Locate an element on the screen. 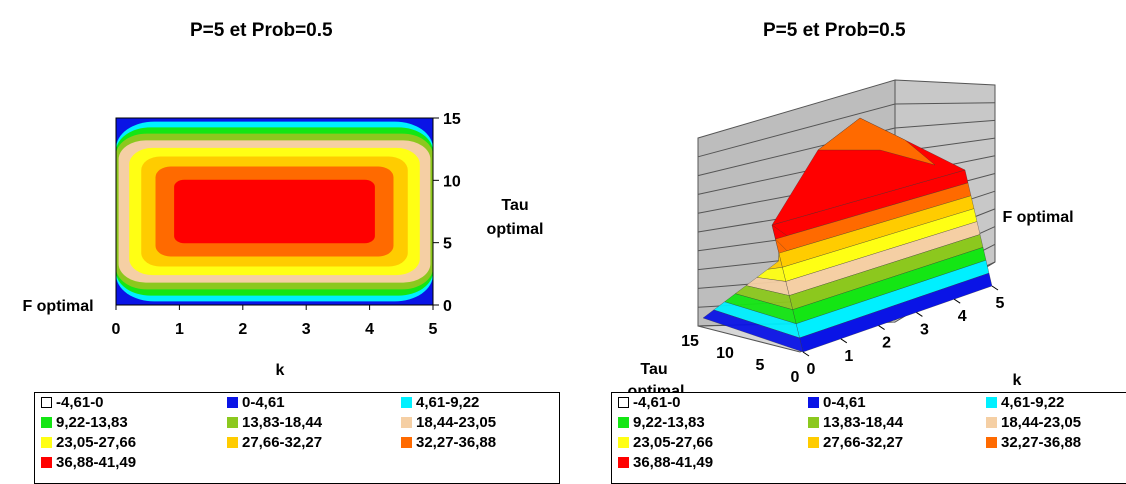  surface-ytick-label: 5 is located at coordinates (760, 365).